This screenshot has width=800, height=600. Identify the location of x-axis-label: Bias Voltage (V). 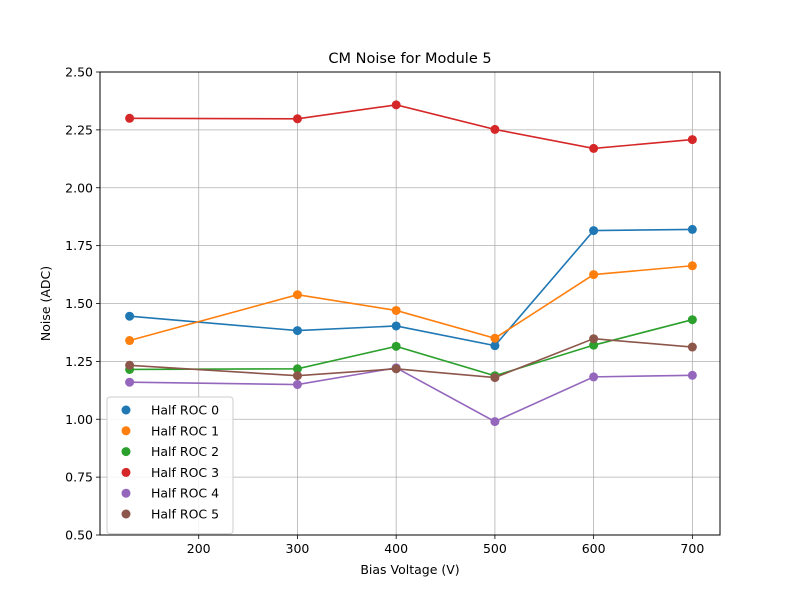
(409, 569).